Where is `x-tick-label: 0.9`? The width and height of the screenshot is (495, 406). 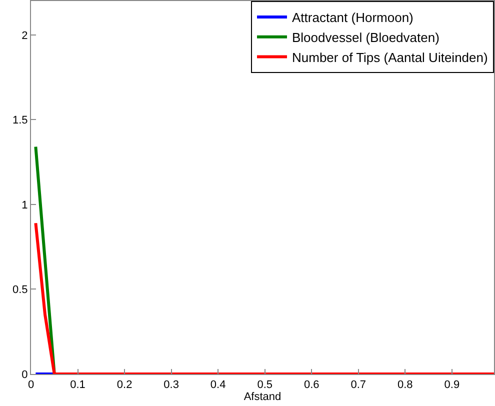 x-tick-label: 0.9 is located at coordinates (452, 385).